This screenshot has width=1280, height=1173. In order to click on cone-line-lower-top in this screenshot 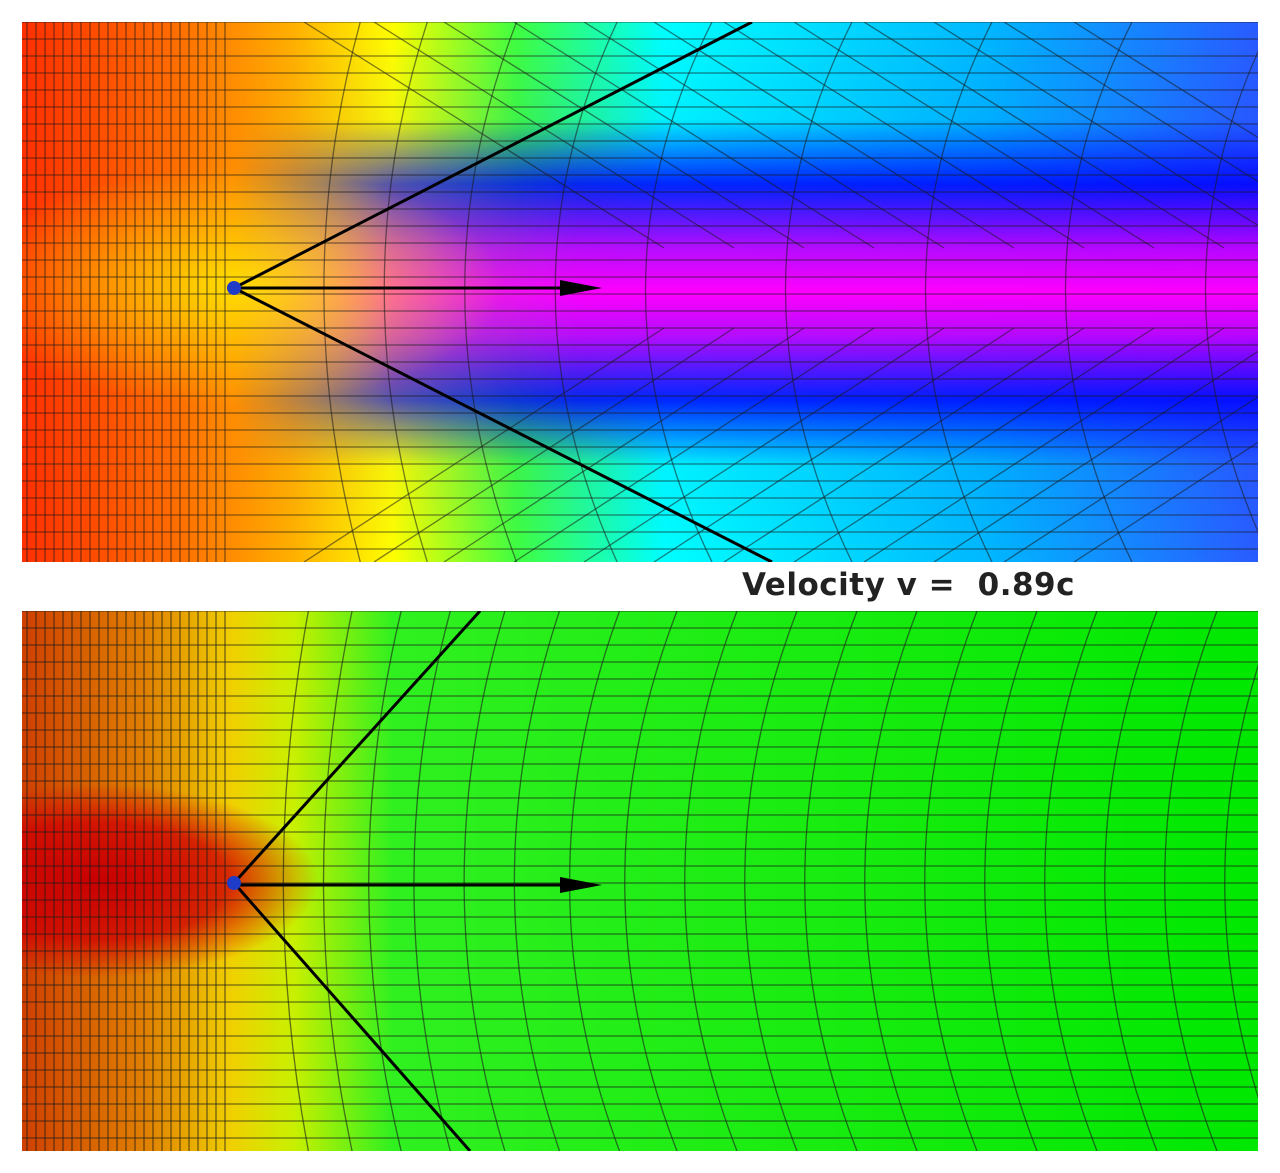, I will do `click(503, 424)`.